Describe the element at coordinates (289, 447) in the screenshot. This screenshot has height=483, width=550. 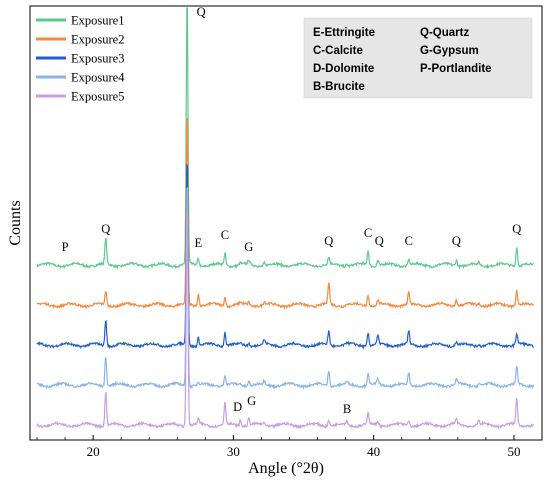
I see `x-axis: 20 30 40 50` at that location.